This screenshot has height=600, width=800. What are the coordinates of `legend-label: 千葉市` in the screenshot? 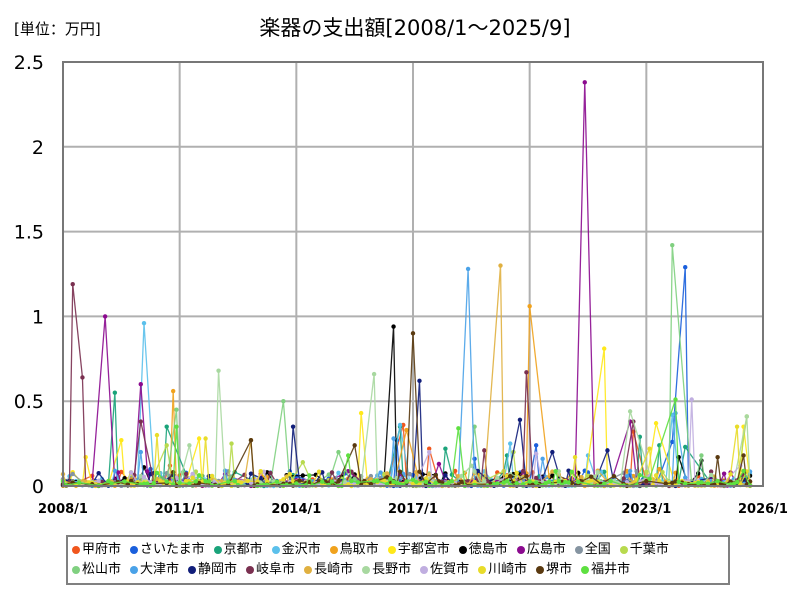 It's located at (649, 549).